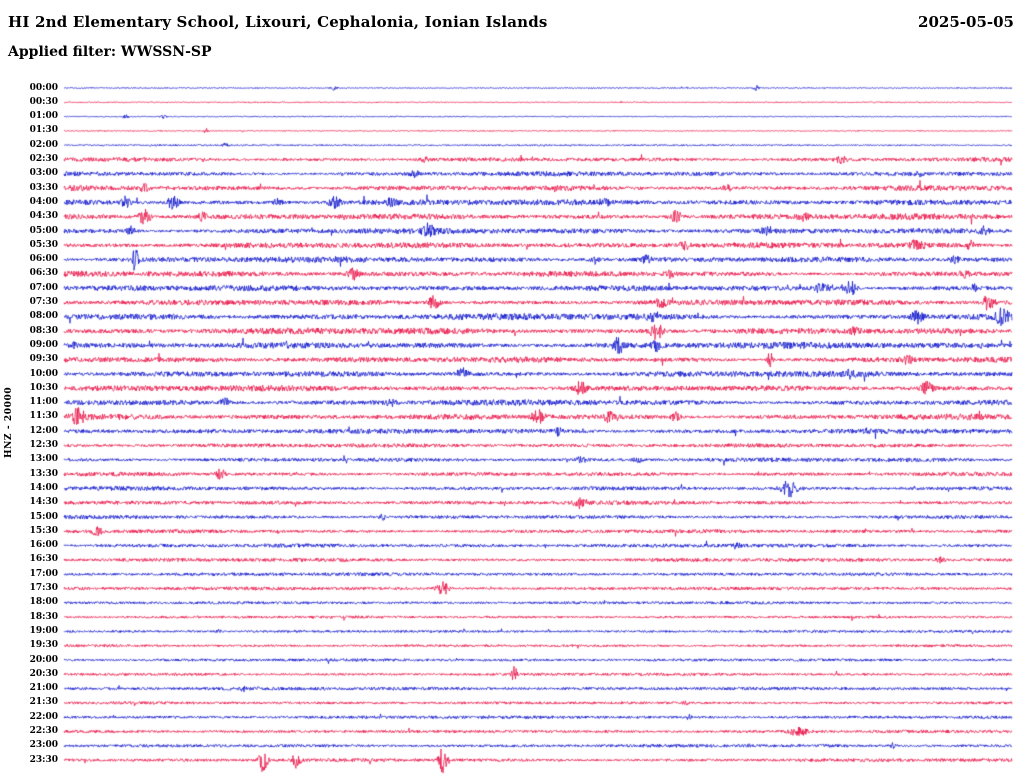 This screenshot has width=1024, height=780. I want to click on trace-time-label: 10:00, so click(43, 373).